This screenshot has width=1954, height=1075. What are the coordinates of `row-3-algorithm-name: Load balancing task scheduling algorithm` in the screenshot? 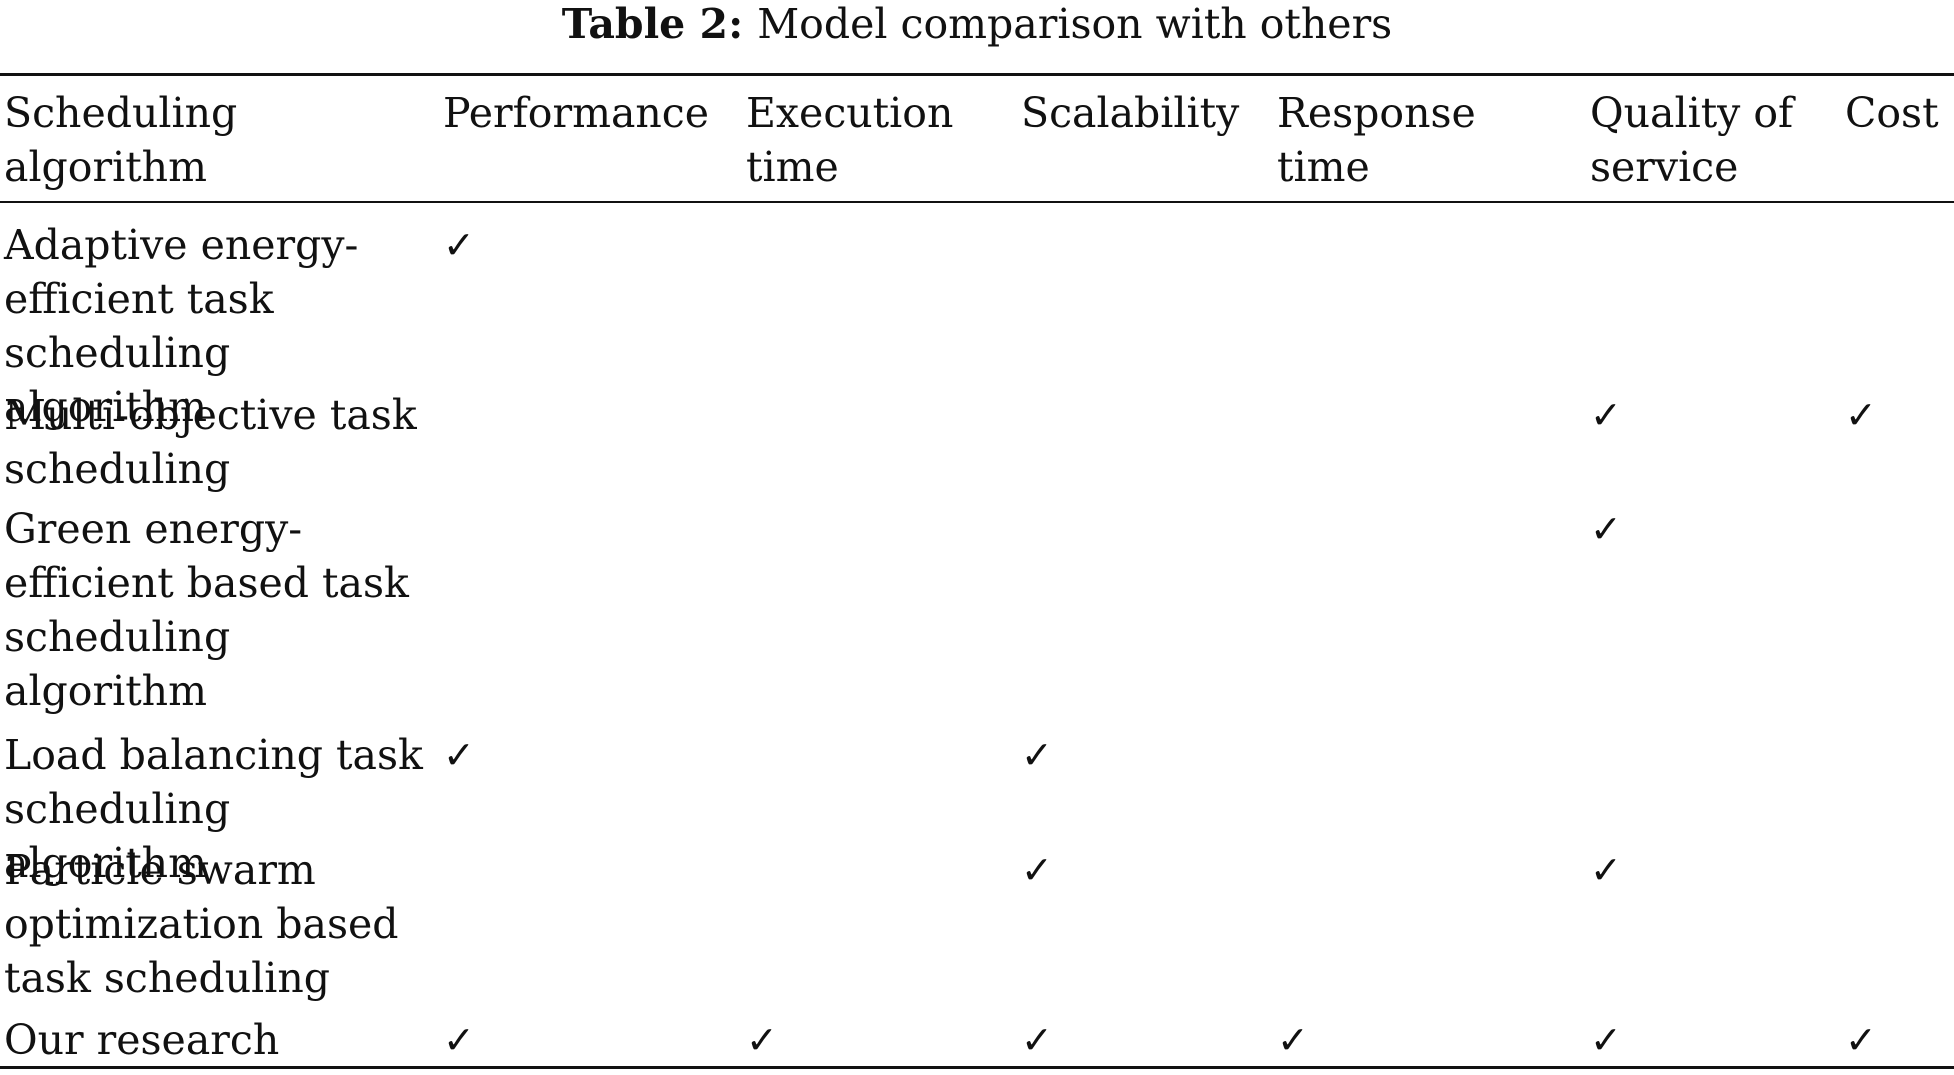 It's located at (213, 809).